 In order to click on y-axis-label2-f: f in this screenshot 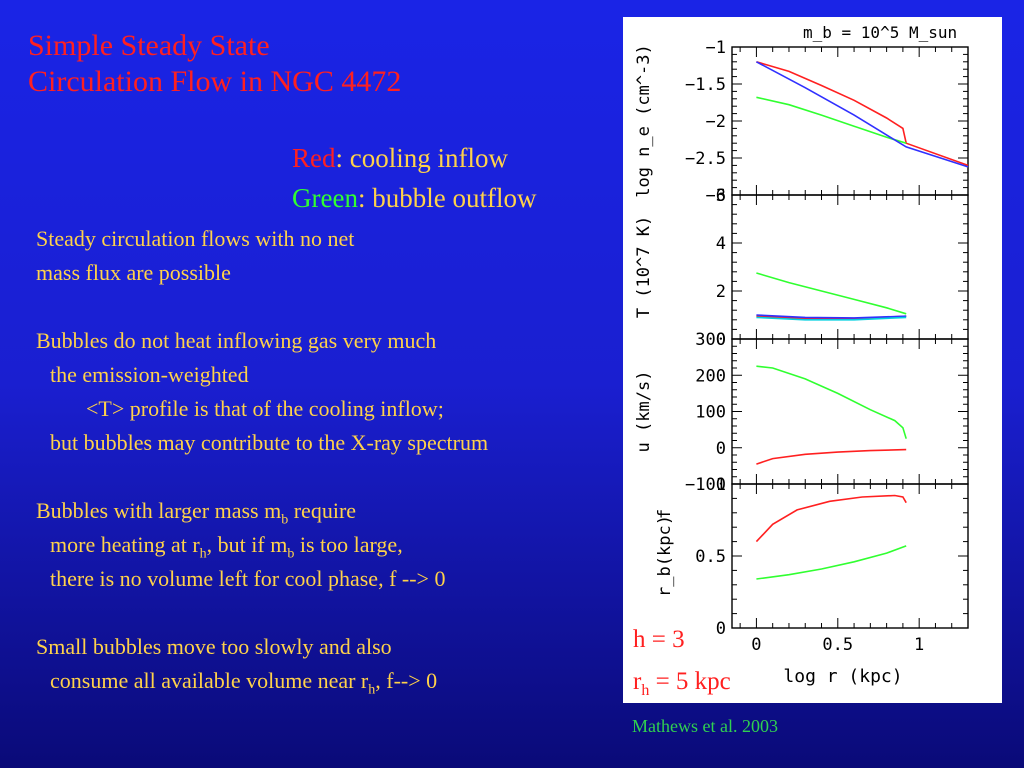, I will do `click(665, 514)`.